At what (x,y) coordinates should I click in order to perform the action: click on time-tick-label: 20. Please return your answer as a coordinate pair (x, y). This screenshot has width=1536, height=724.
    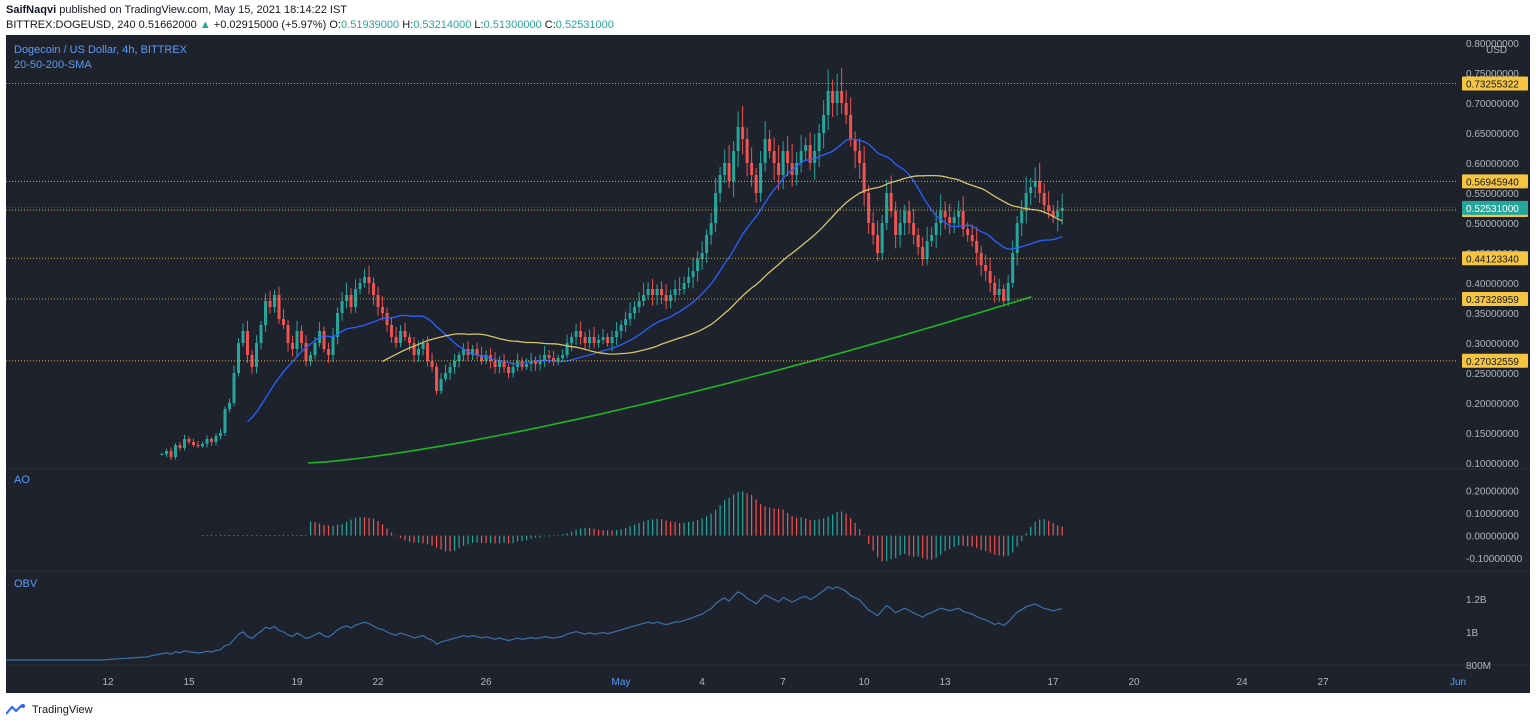
    Looking at the image, I should click on (1134, 682).